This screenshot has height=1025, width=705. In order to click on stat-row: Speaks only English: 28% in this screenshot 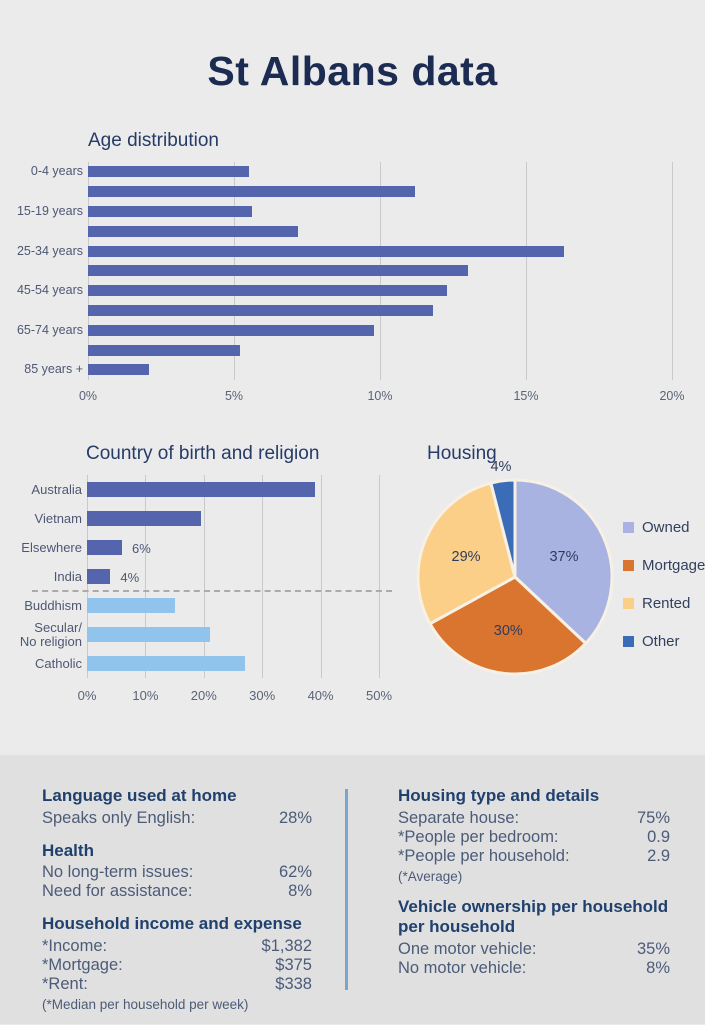, I will do `click(177, 818)`.